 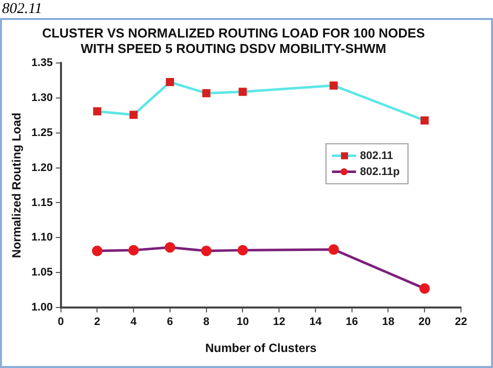 What do you see at coordinates (134, 322) in the screenshot?
I see `x-tick-label: 4` at bounding box center [134, 322].